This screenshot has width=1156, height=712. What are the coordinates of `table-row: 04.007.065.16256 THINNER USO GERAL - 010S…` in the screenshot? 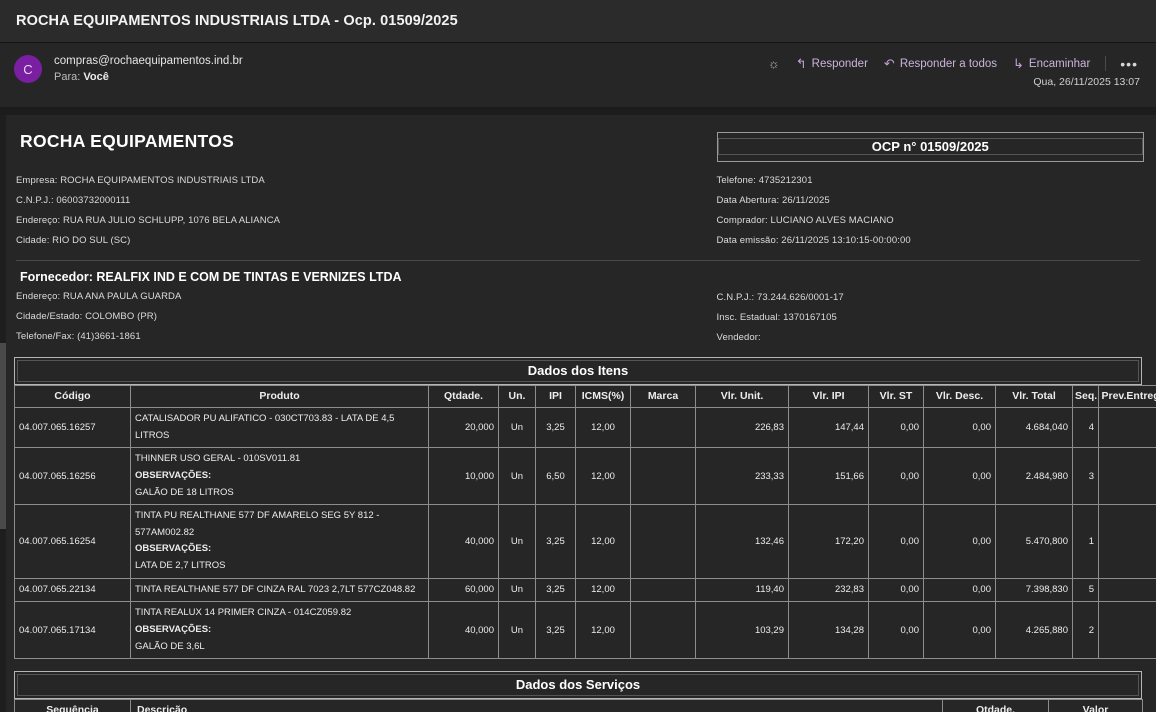 It's located at (585, 476).